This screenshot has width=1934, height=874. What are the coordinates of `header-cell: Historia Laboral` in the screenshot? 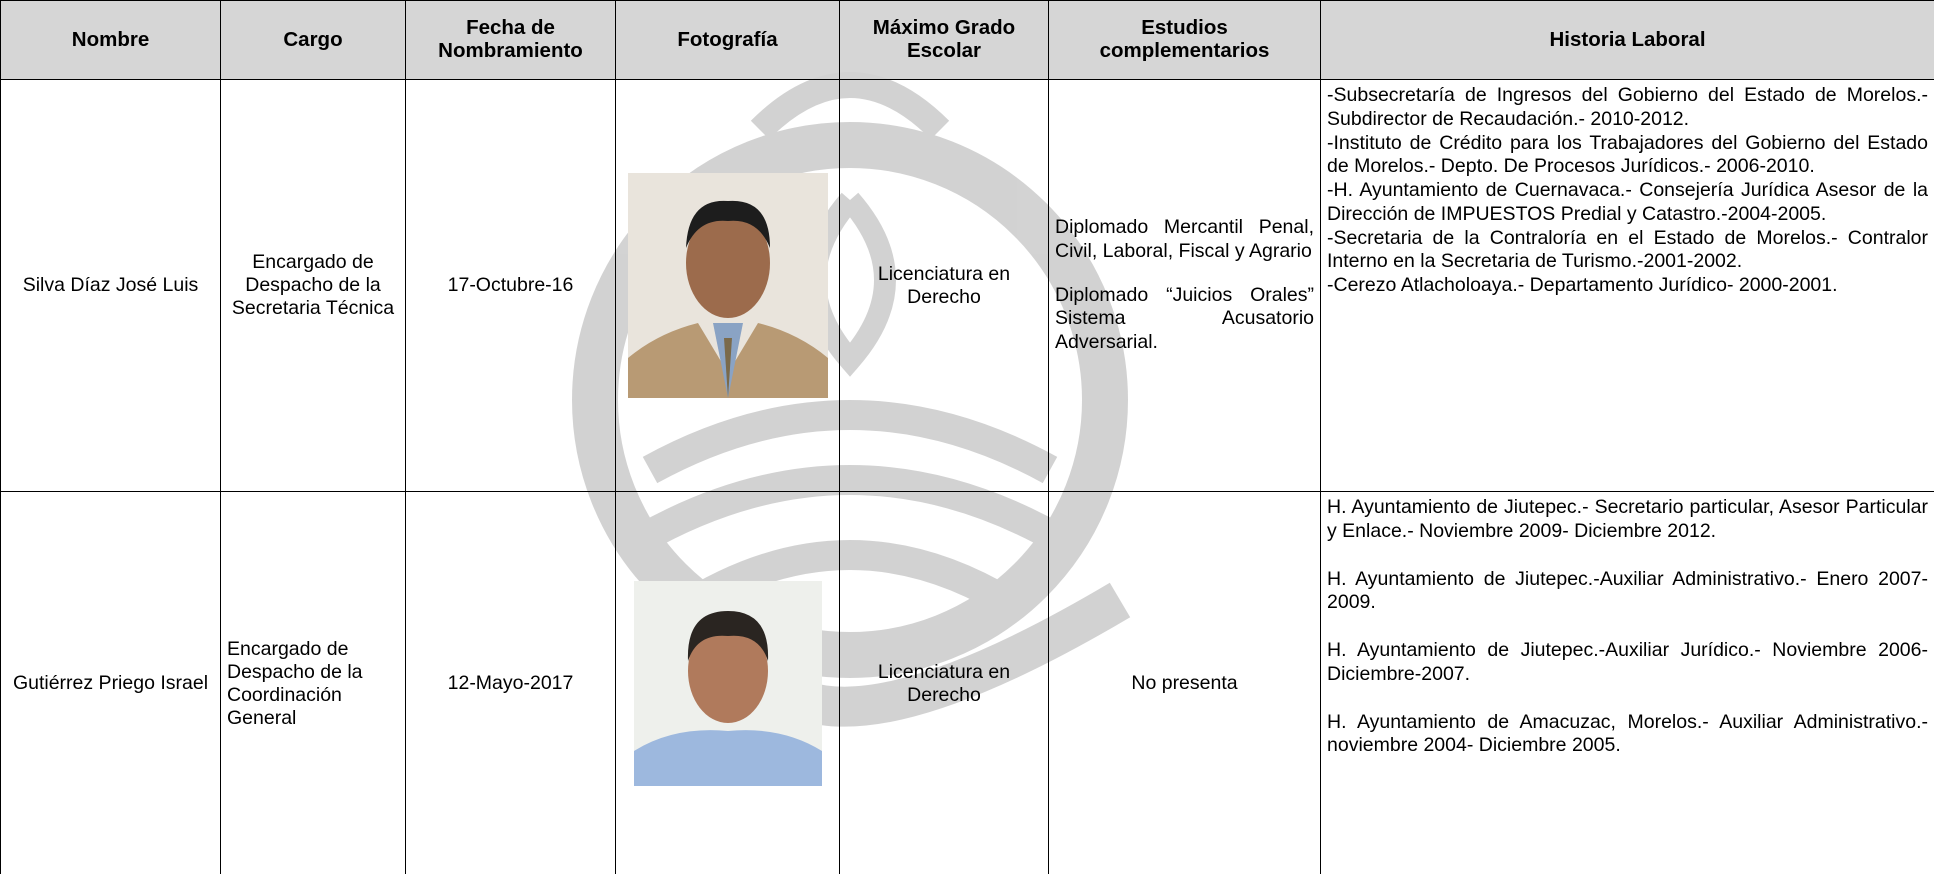 It's located at (1627, 40).